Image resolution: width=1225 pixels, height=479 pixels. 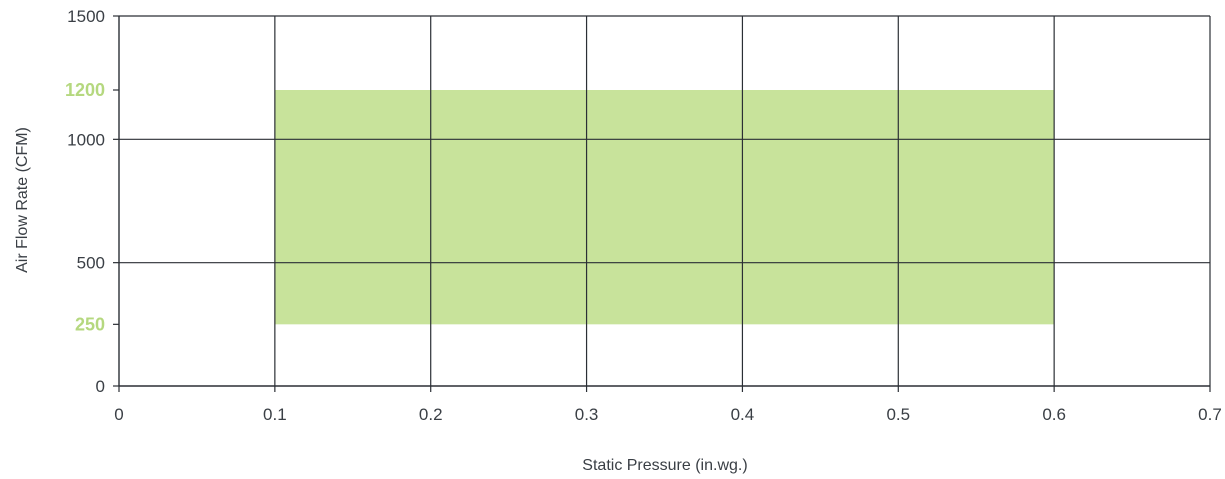 What do you see at coordinates (898, 414) in the screenshot?
I see `x-tick-label: 0.5` at bounding box center [898, 414].